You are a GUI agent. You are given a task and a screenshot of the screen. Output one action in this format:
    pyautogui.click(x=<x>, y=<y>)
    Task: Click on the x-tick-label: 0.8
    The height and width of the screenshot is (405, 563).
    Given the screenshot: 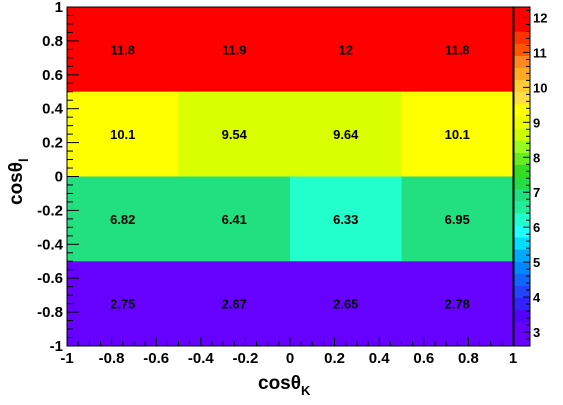 What is the action you would take?
    pyautogui.click(x=468, y=358)
    